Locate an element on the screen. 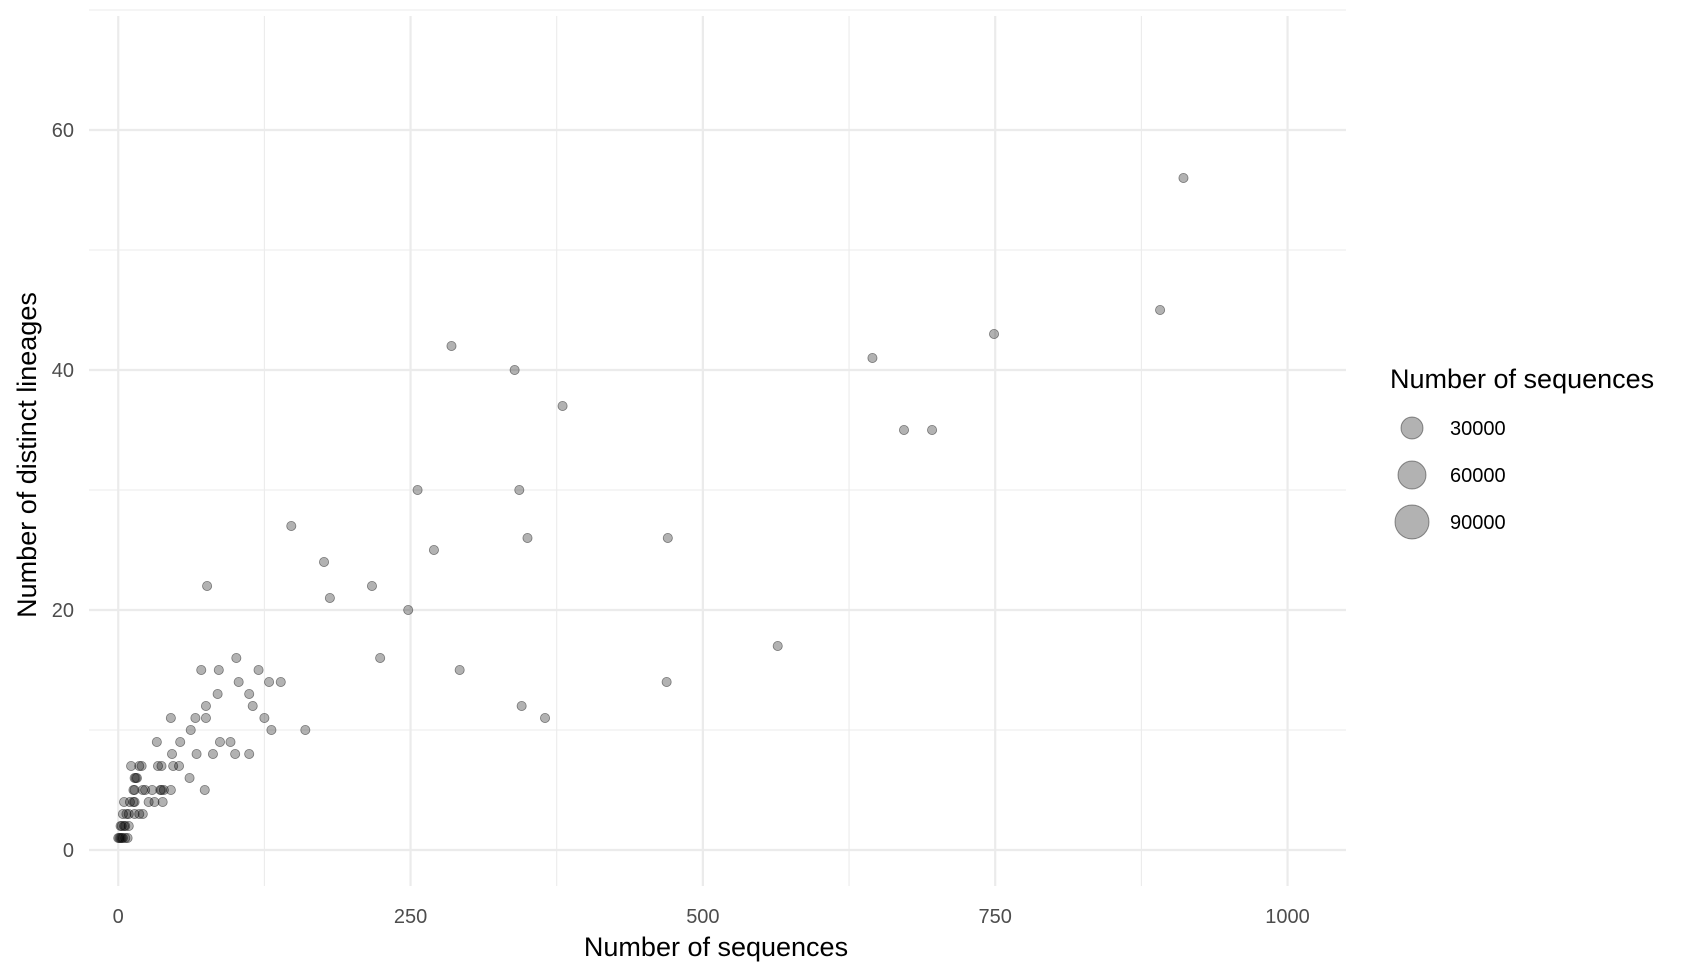 The image size is (1698, 972). y-tick-label: 20 is located at coordinates (63, 611).